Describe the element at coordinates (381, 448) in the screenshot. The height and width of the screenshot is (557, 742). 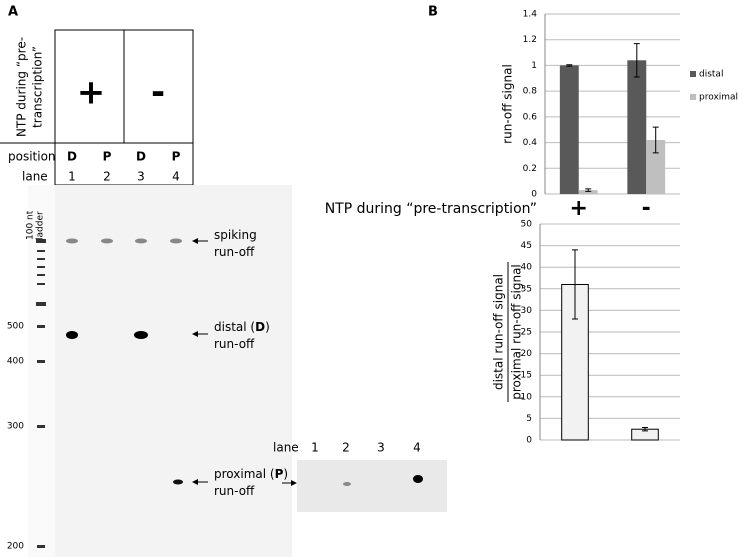
I see `inset-lane: 3` at that location.